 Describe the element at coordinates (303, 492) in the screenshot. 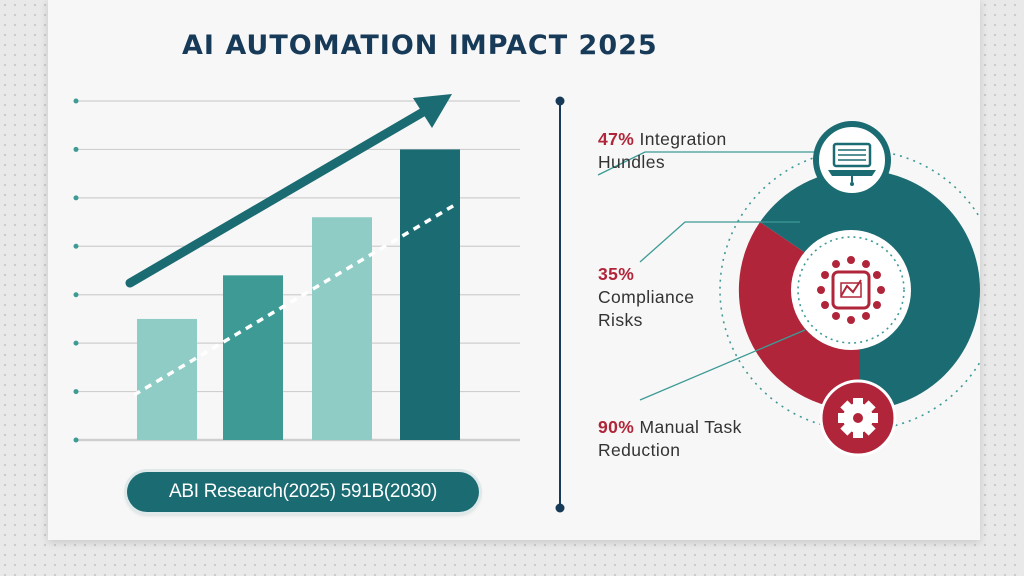

I see `source-badge: ABI Research(2025) 591B(2030)` at that location.